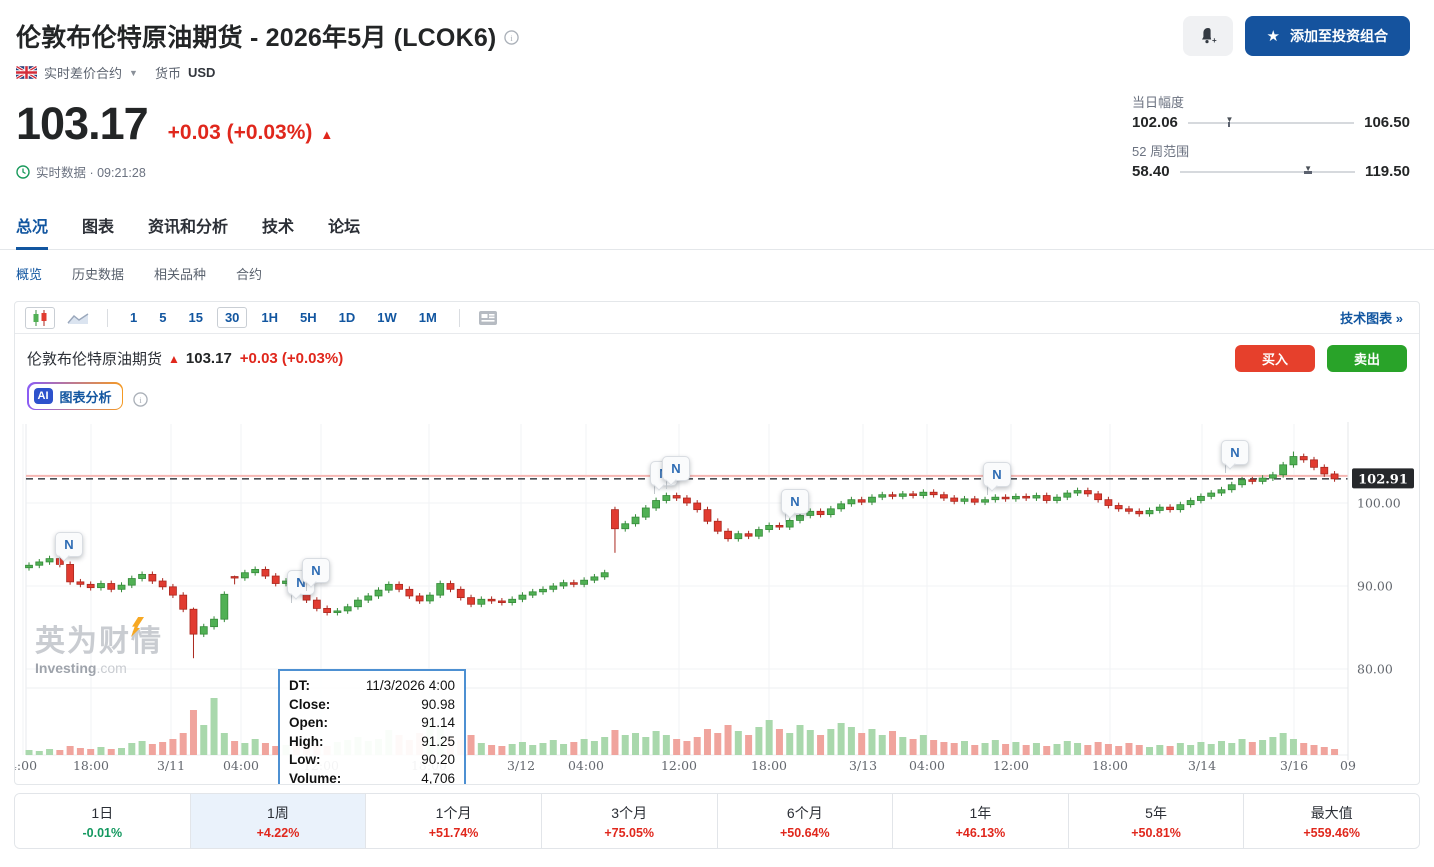  What do you see at coordinates (717, 271) in the screenshot?
I see `sub-tabs: 概览 历史数据 相关品种 合约` at bounding box center [717, 271].